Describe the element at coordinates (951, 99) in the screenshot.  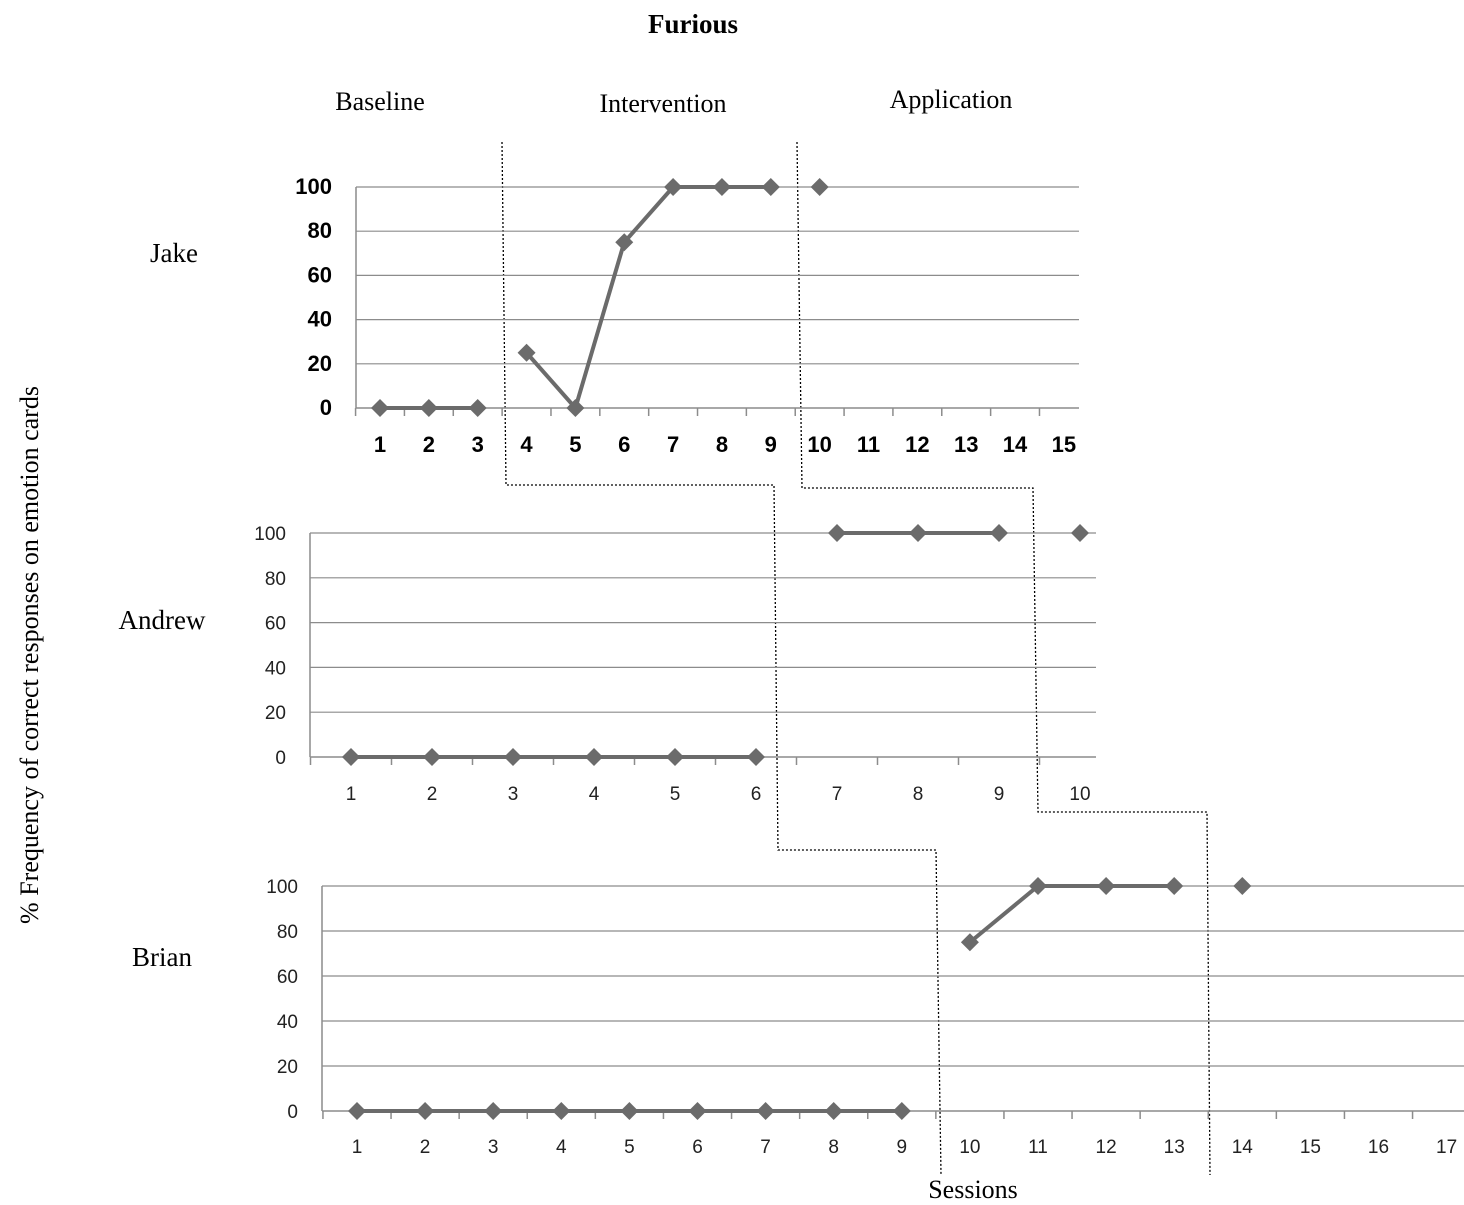
I see `phase-label-application: Application` at that location.